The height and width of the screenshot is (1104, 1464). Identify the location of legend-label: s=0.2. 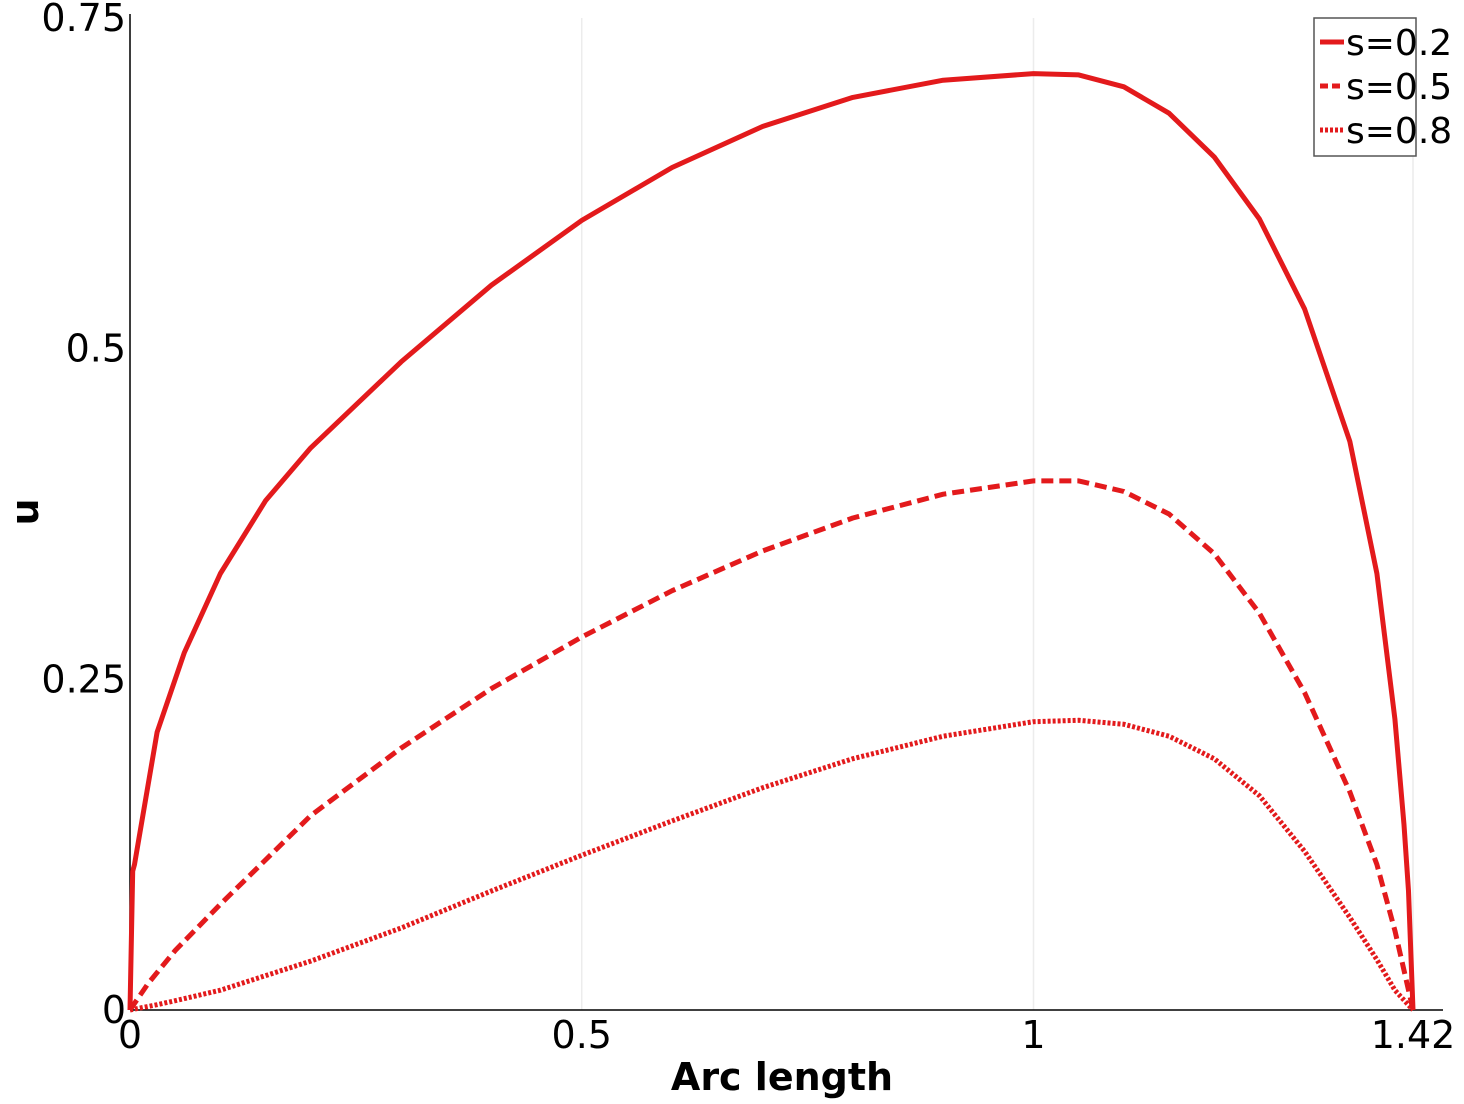
(1399, 43).